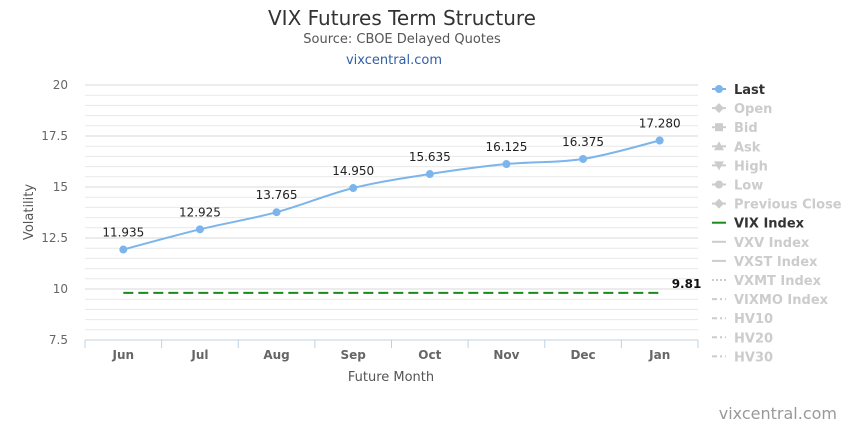 Image resolution: width=848 pixels, height=424 pixels. I want to click on x-tick-label: Jan, so click(659, 355).